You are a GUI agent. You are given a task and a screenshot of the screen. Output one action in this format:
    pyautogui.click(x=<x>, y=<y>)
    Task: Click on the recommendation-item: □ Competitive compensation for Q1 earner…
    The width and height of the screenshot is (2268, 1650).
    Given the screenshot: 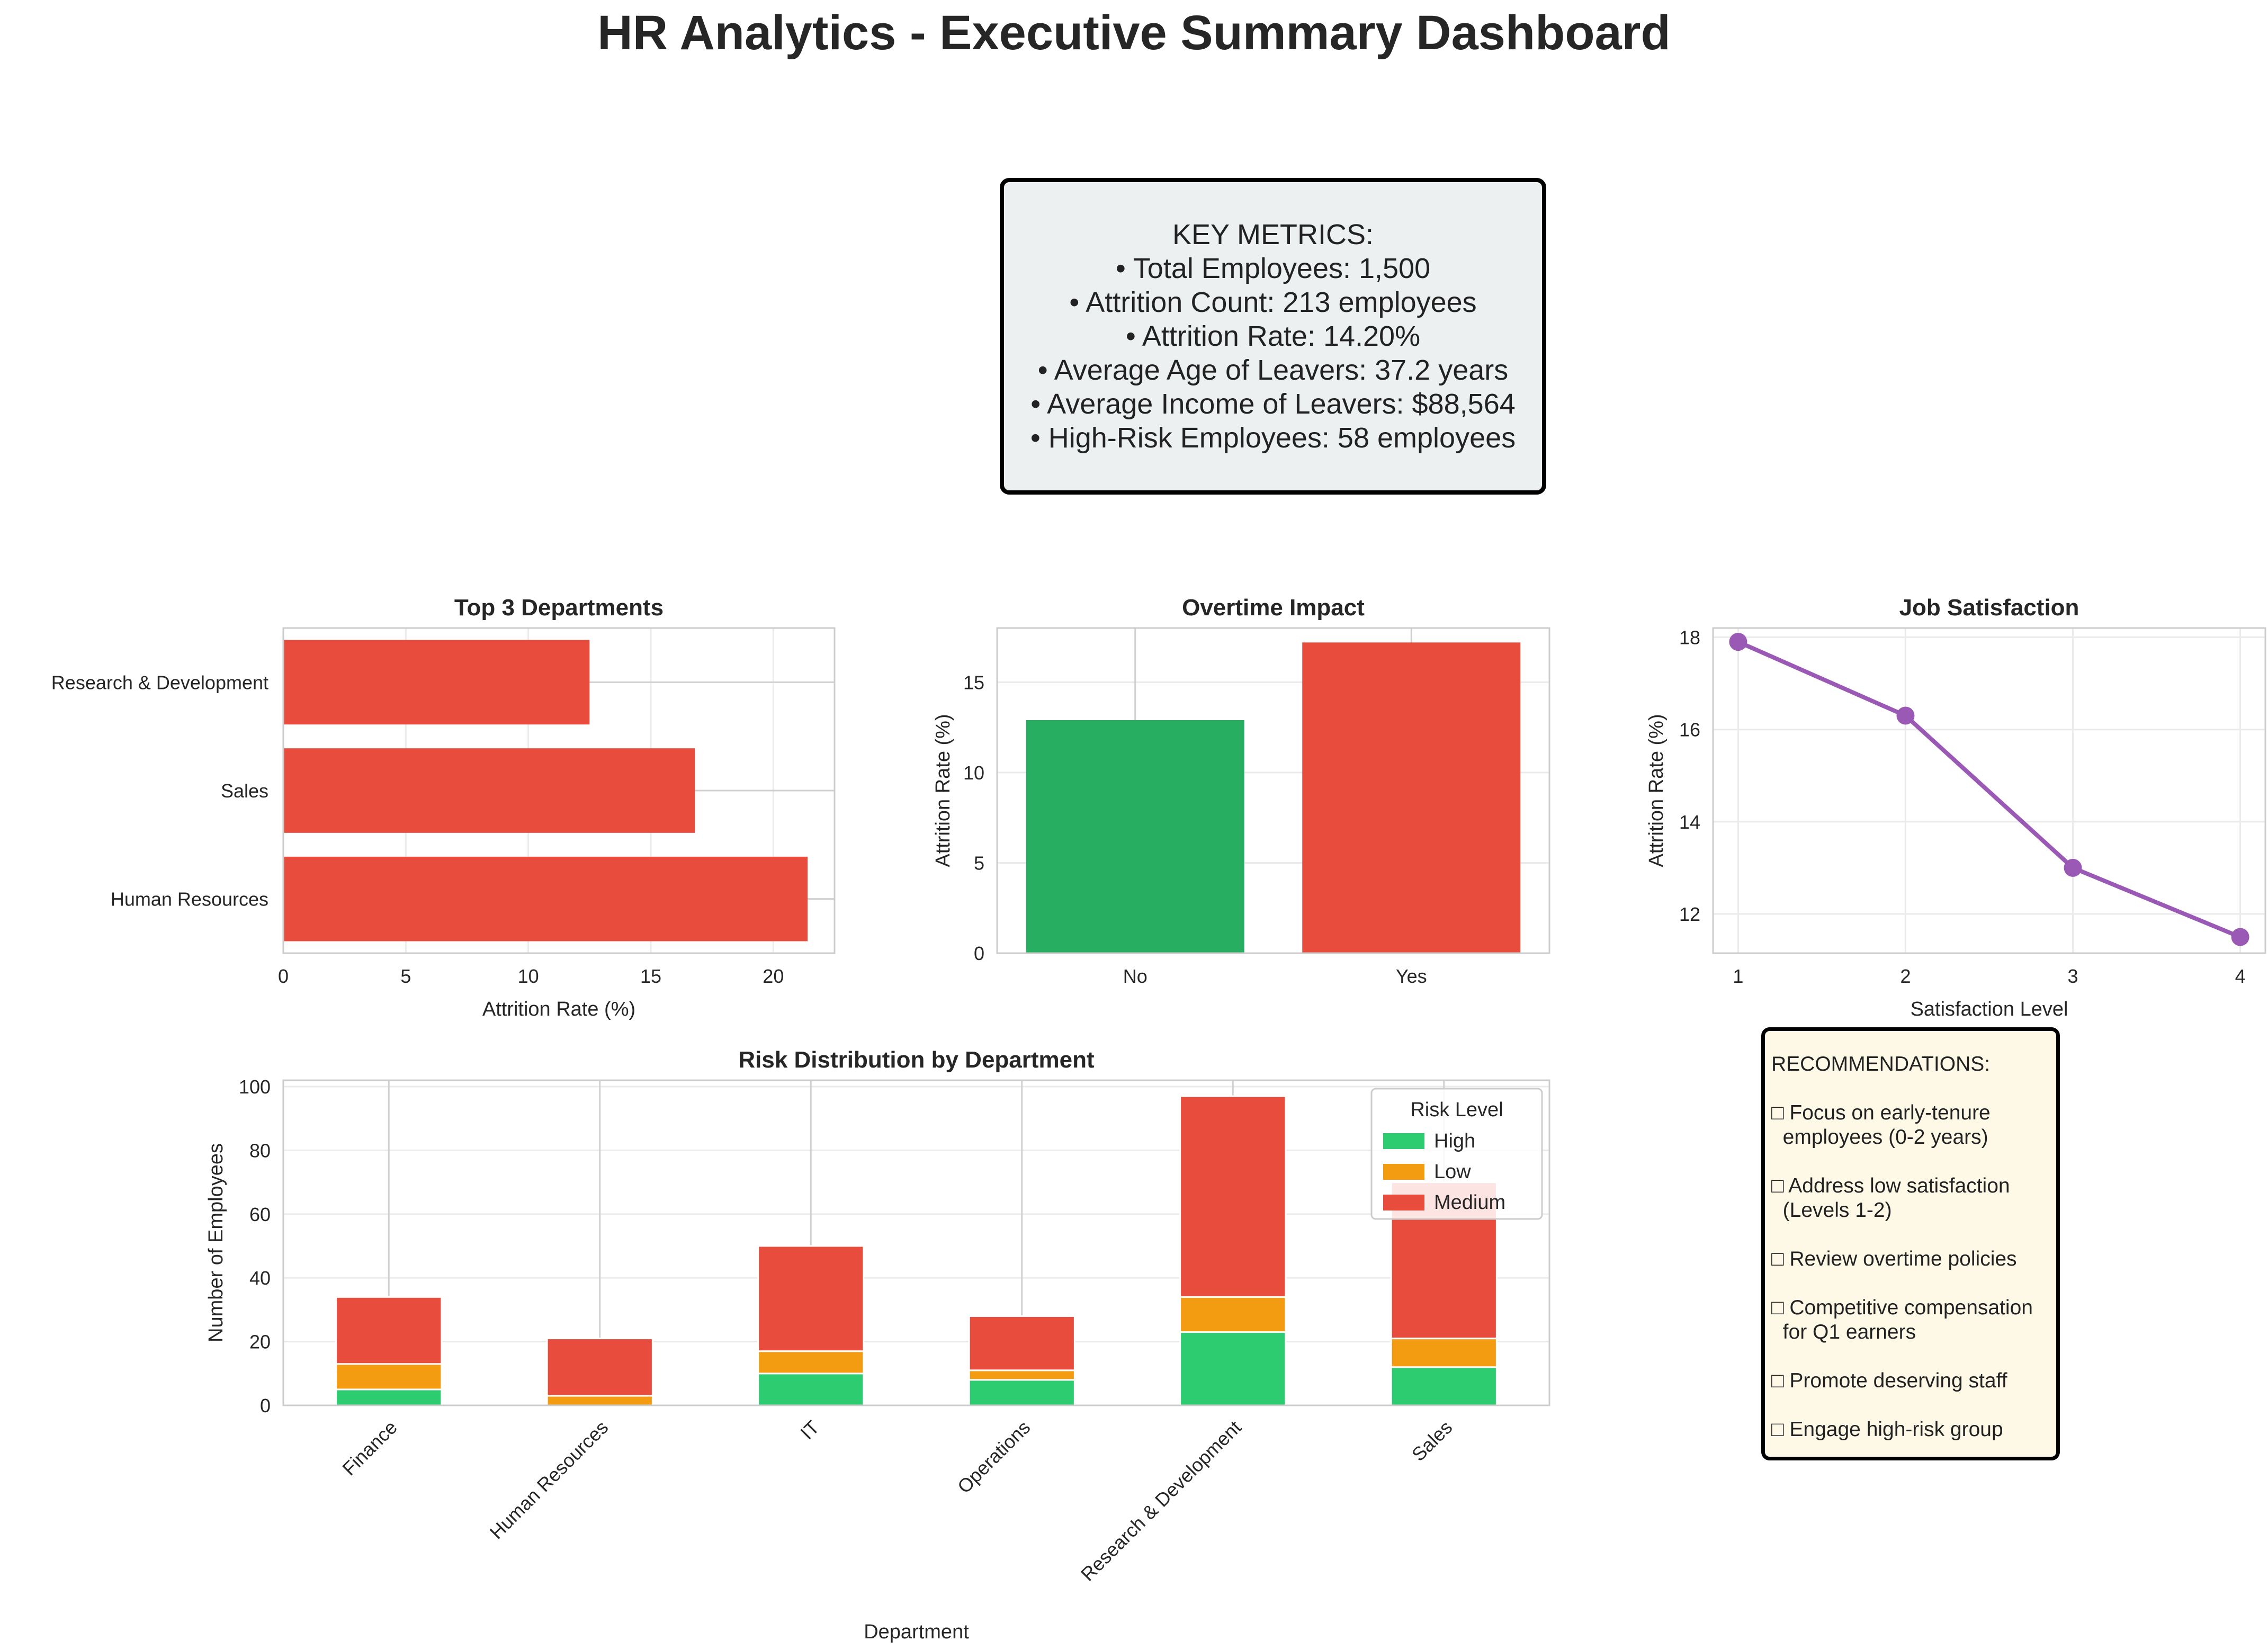 What is the action you would take?
    pyautogui.click(x=1902, y=1319)
    